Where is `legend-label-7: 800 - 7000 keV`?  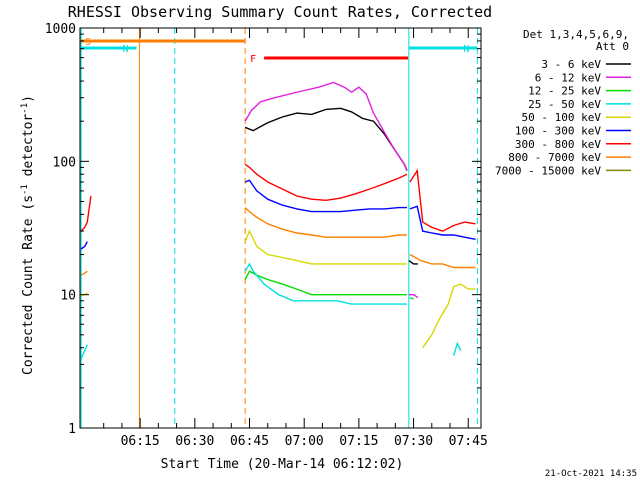 legend-label-7: 800 - 7000 keV is located at coordinates (554, 157).